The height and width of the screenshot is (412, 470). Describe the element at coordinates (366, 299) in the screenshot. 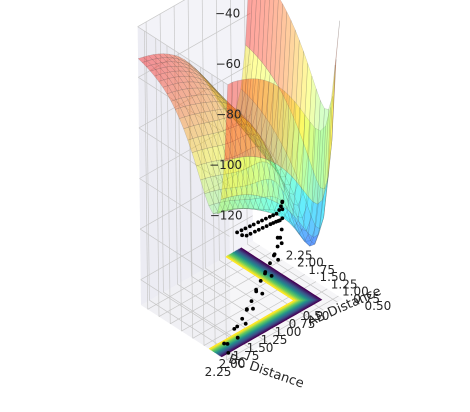

I see `x-tick-label: 0.75` at that location.